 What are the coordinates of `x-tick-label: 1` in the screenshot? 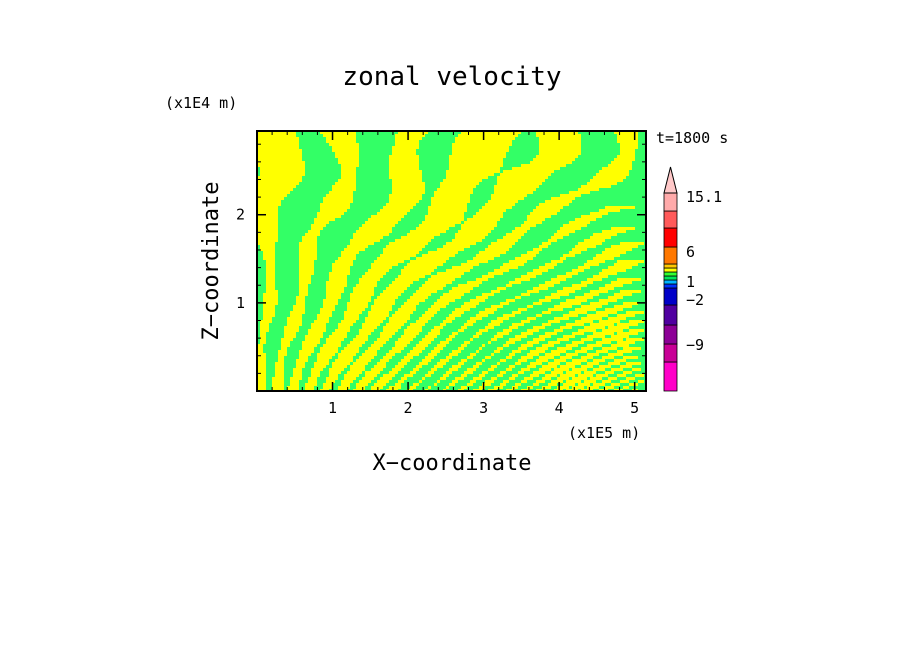 It's located at (332, 408).